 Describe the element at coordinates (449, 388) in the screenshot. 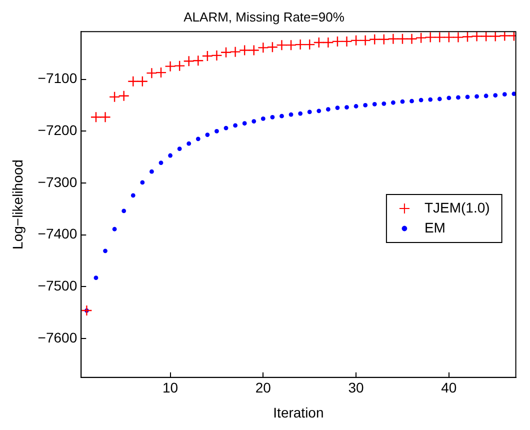

I see `x-tick-label: 40` at that location.